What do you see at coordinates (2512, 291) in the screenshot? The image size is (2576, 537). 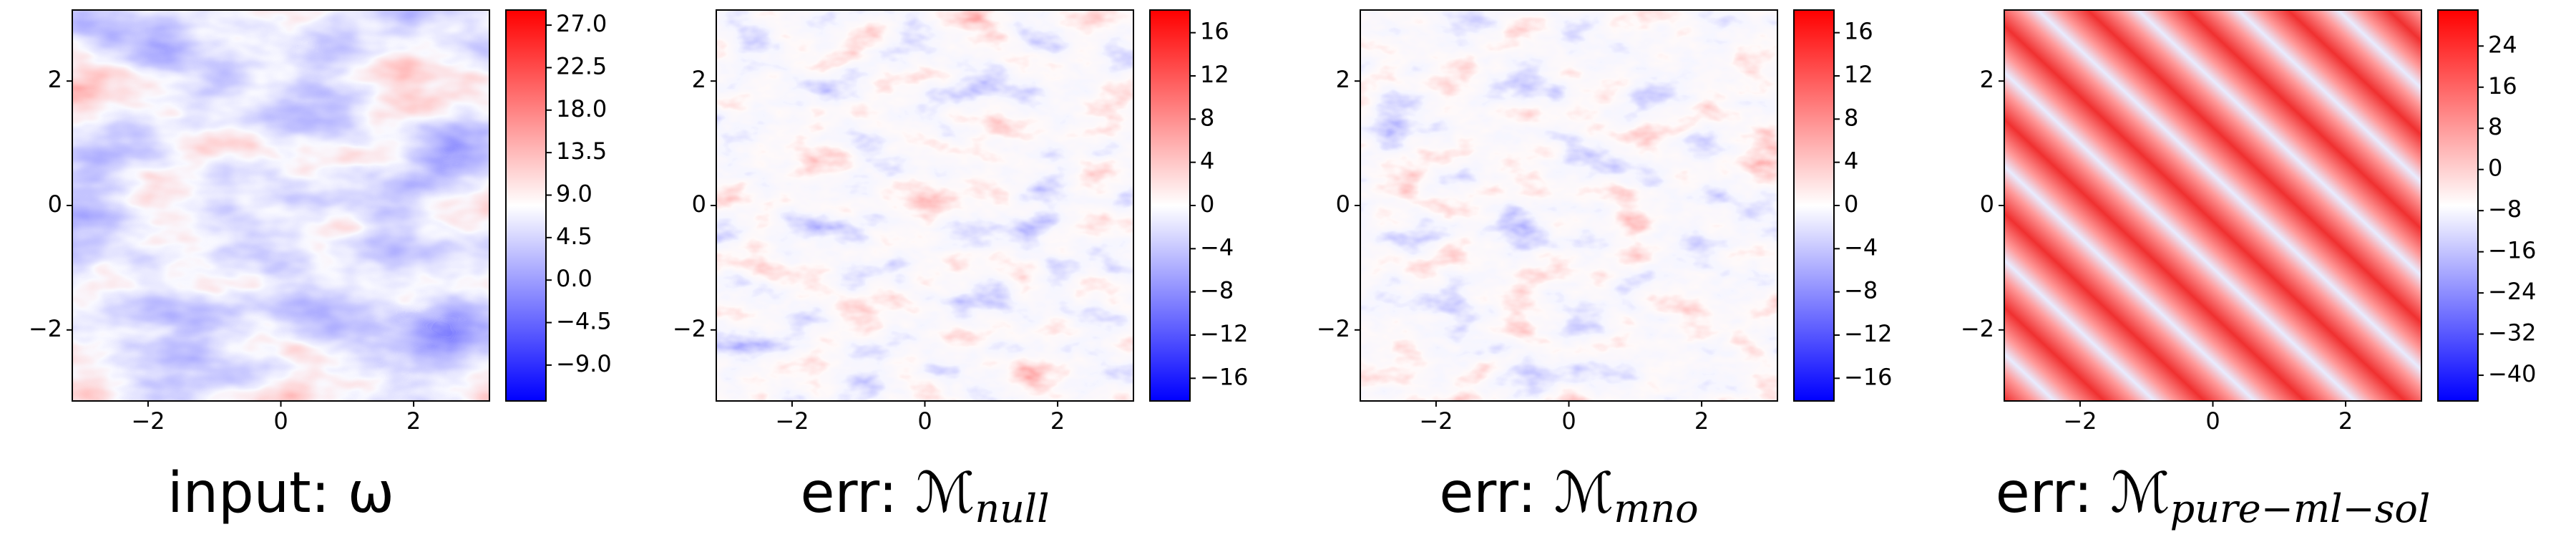 I see `colorbar-tick-label: −24` at bounding box center [2512, 291].